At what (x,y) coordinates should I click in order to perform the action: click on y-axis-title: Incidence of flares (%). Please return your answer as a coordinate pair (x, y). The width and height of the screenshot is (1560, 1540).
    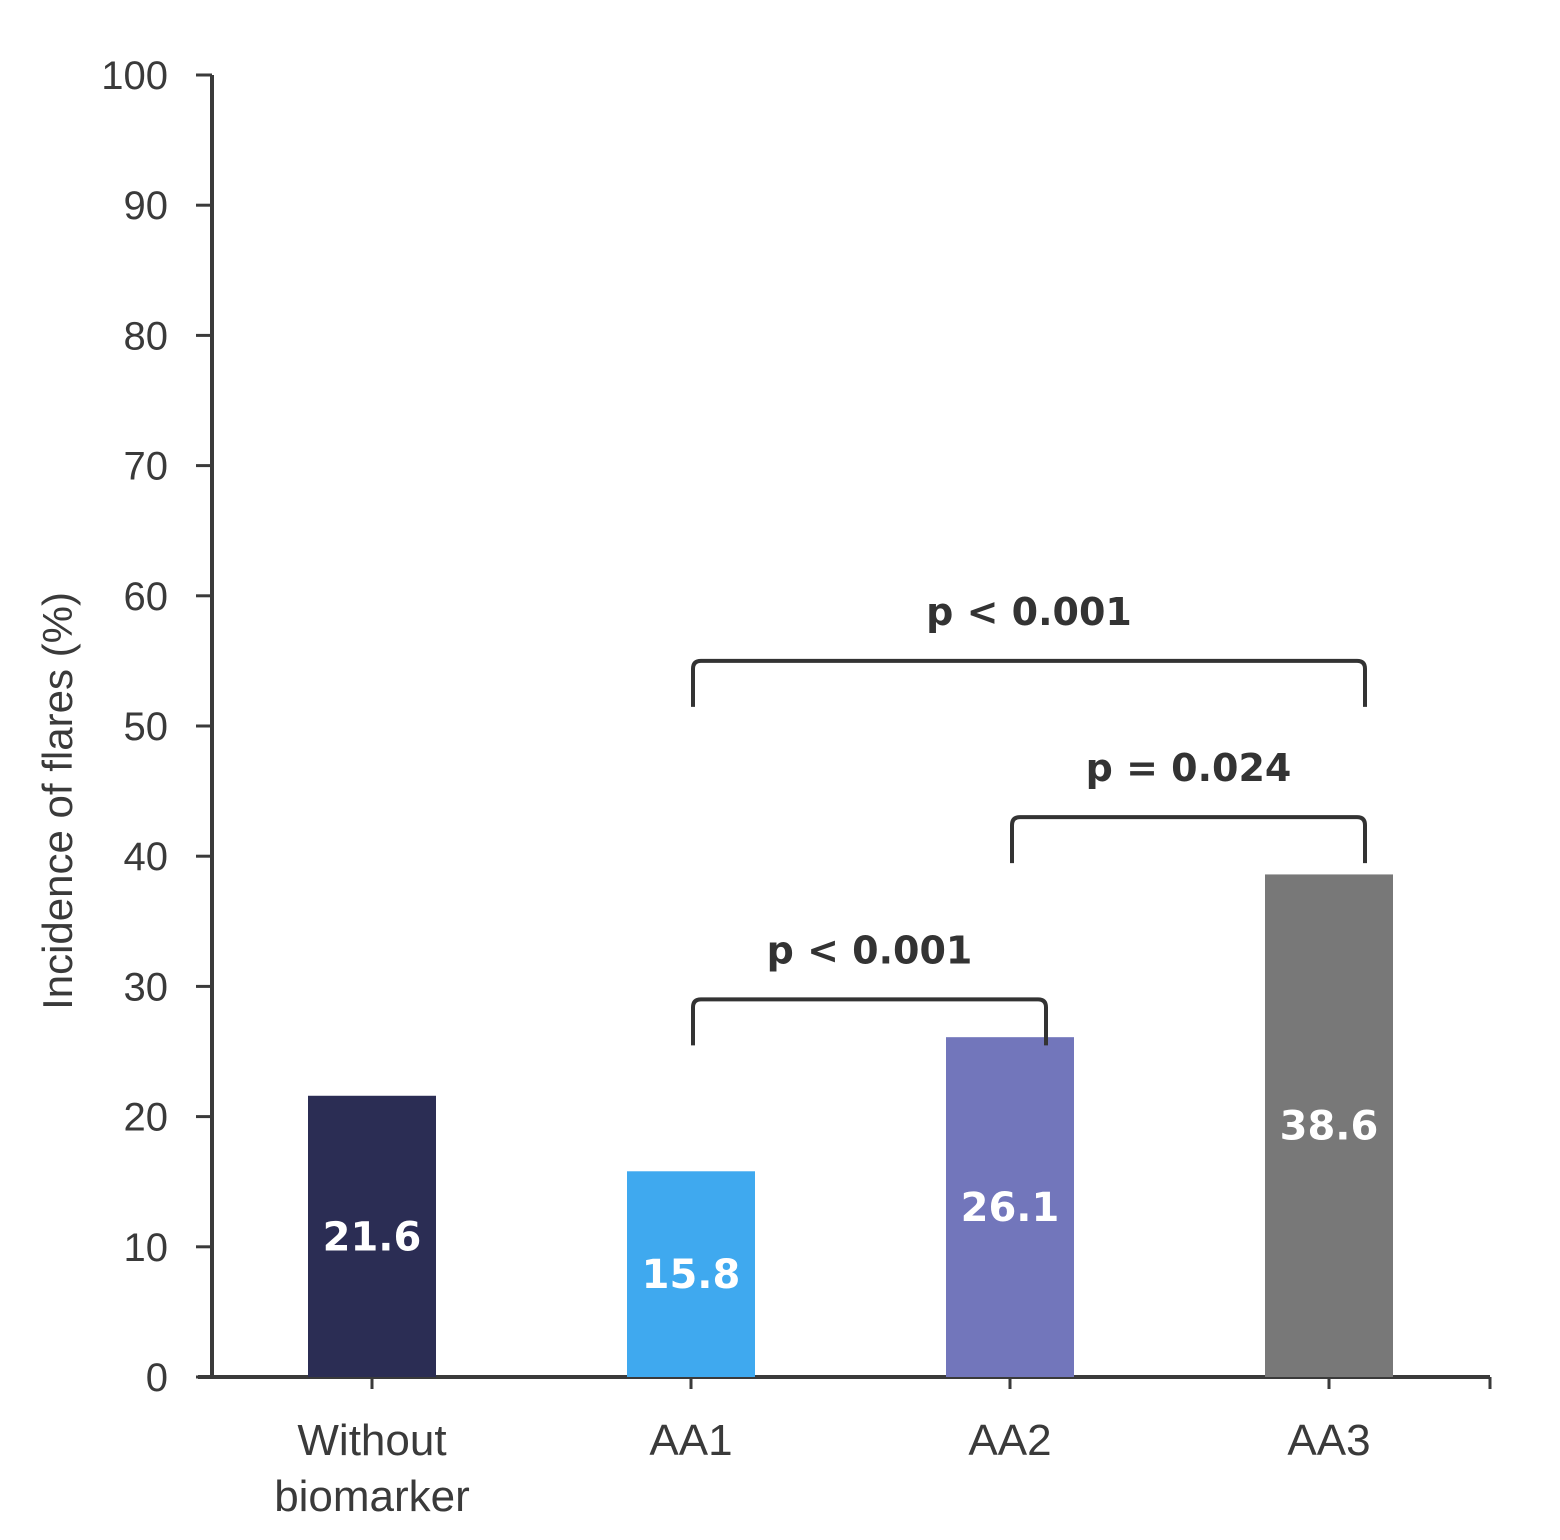
    Looking at the image, I should click on (57, 801).